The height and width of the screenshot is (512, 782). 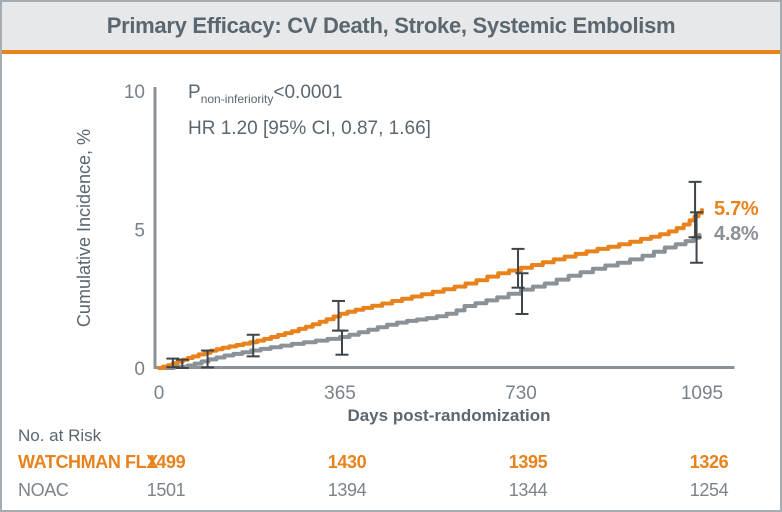 I want to click on risk-count-cell: 1326, so click(x=709, y=462).